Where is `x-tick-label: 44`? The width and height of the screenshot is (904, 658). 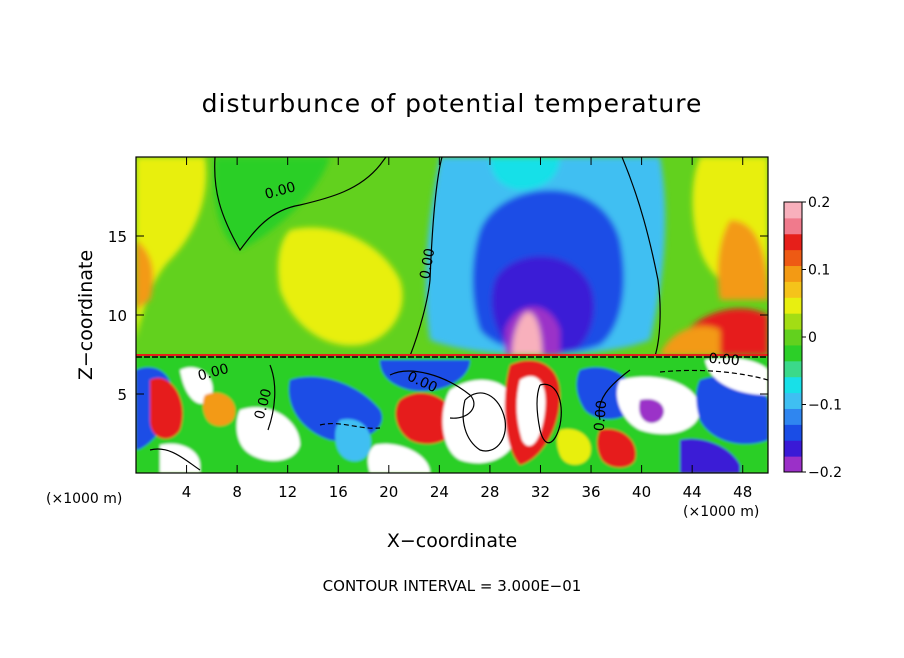
x-tick-label: 44 is located at coordinates (692, 492).